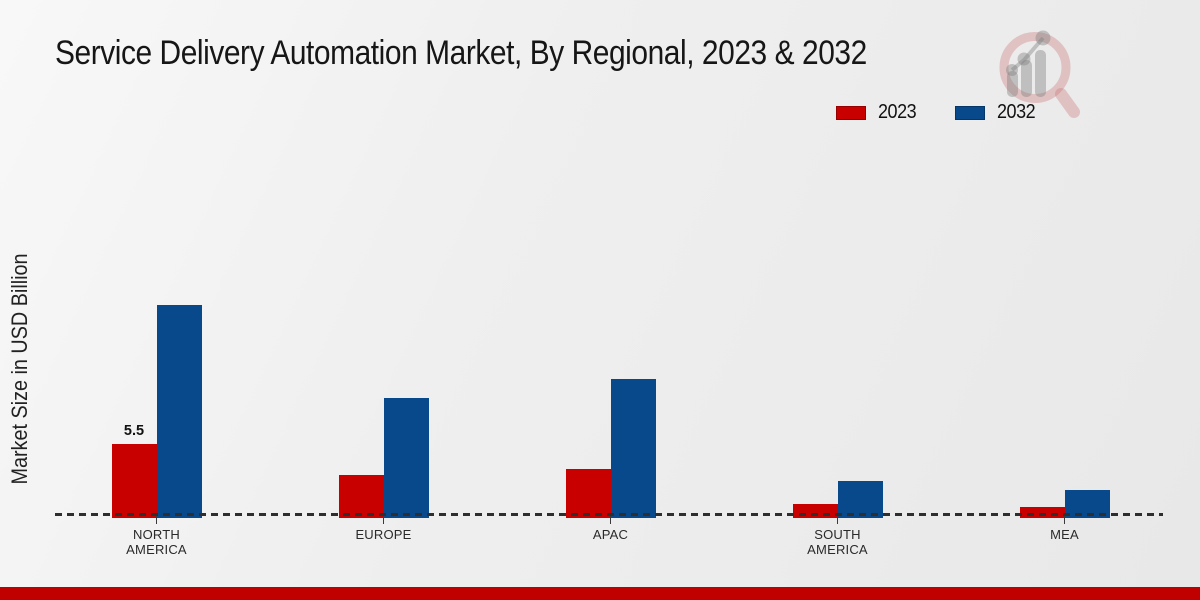 This screenshot has width=1200, height=600. Describe the element at coordinates (837, 542) in the screenshot. I see `x-axis-label-south-america: SOUTH AMERICA` at that location.